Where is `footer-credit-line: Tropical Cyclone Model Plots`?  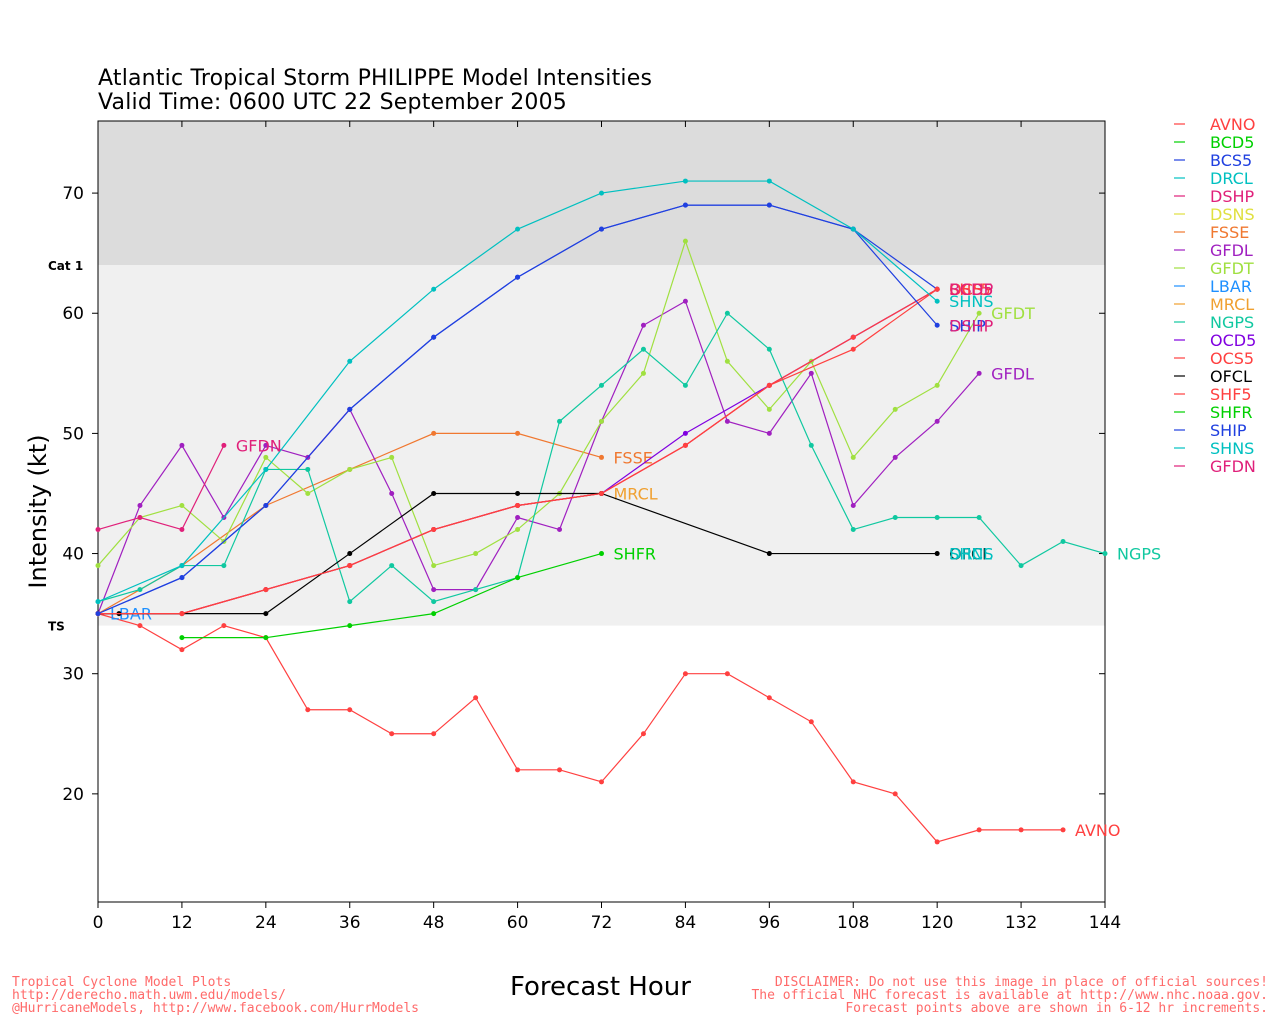 footer-credit-line: Tropical Cyclone Model Plots is located at coordinates (122, 982).